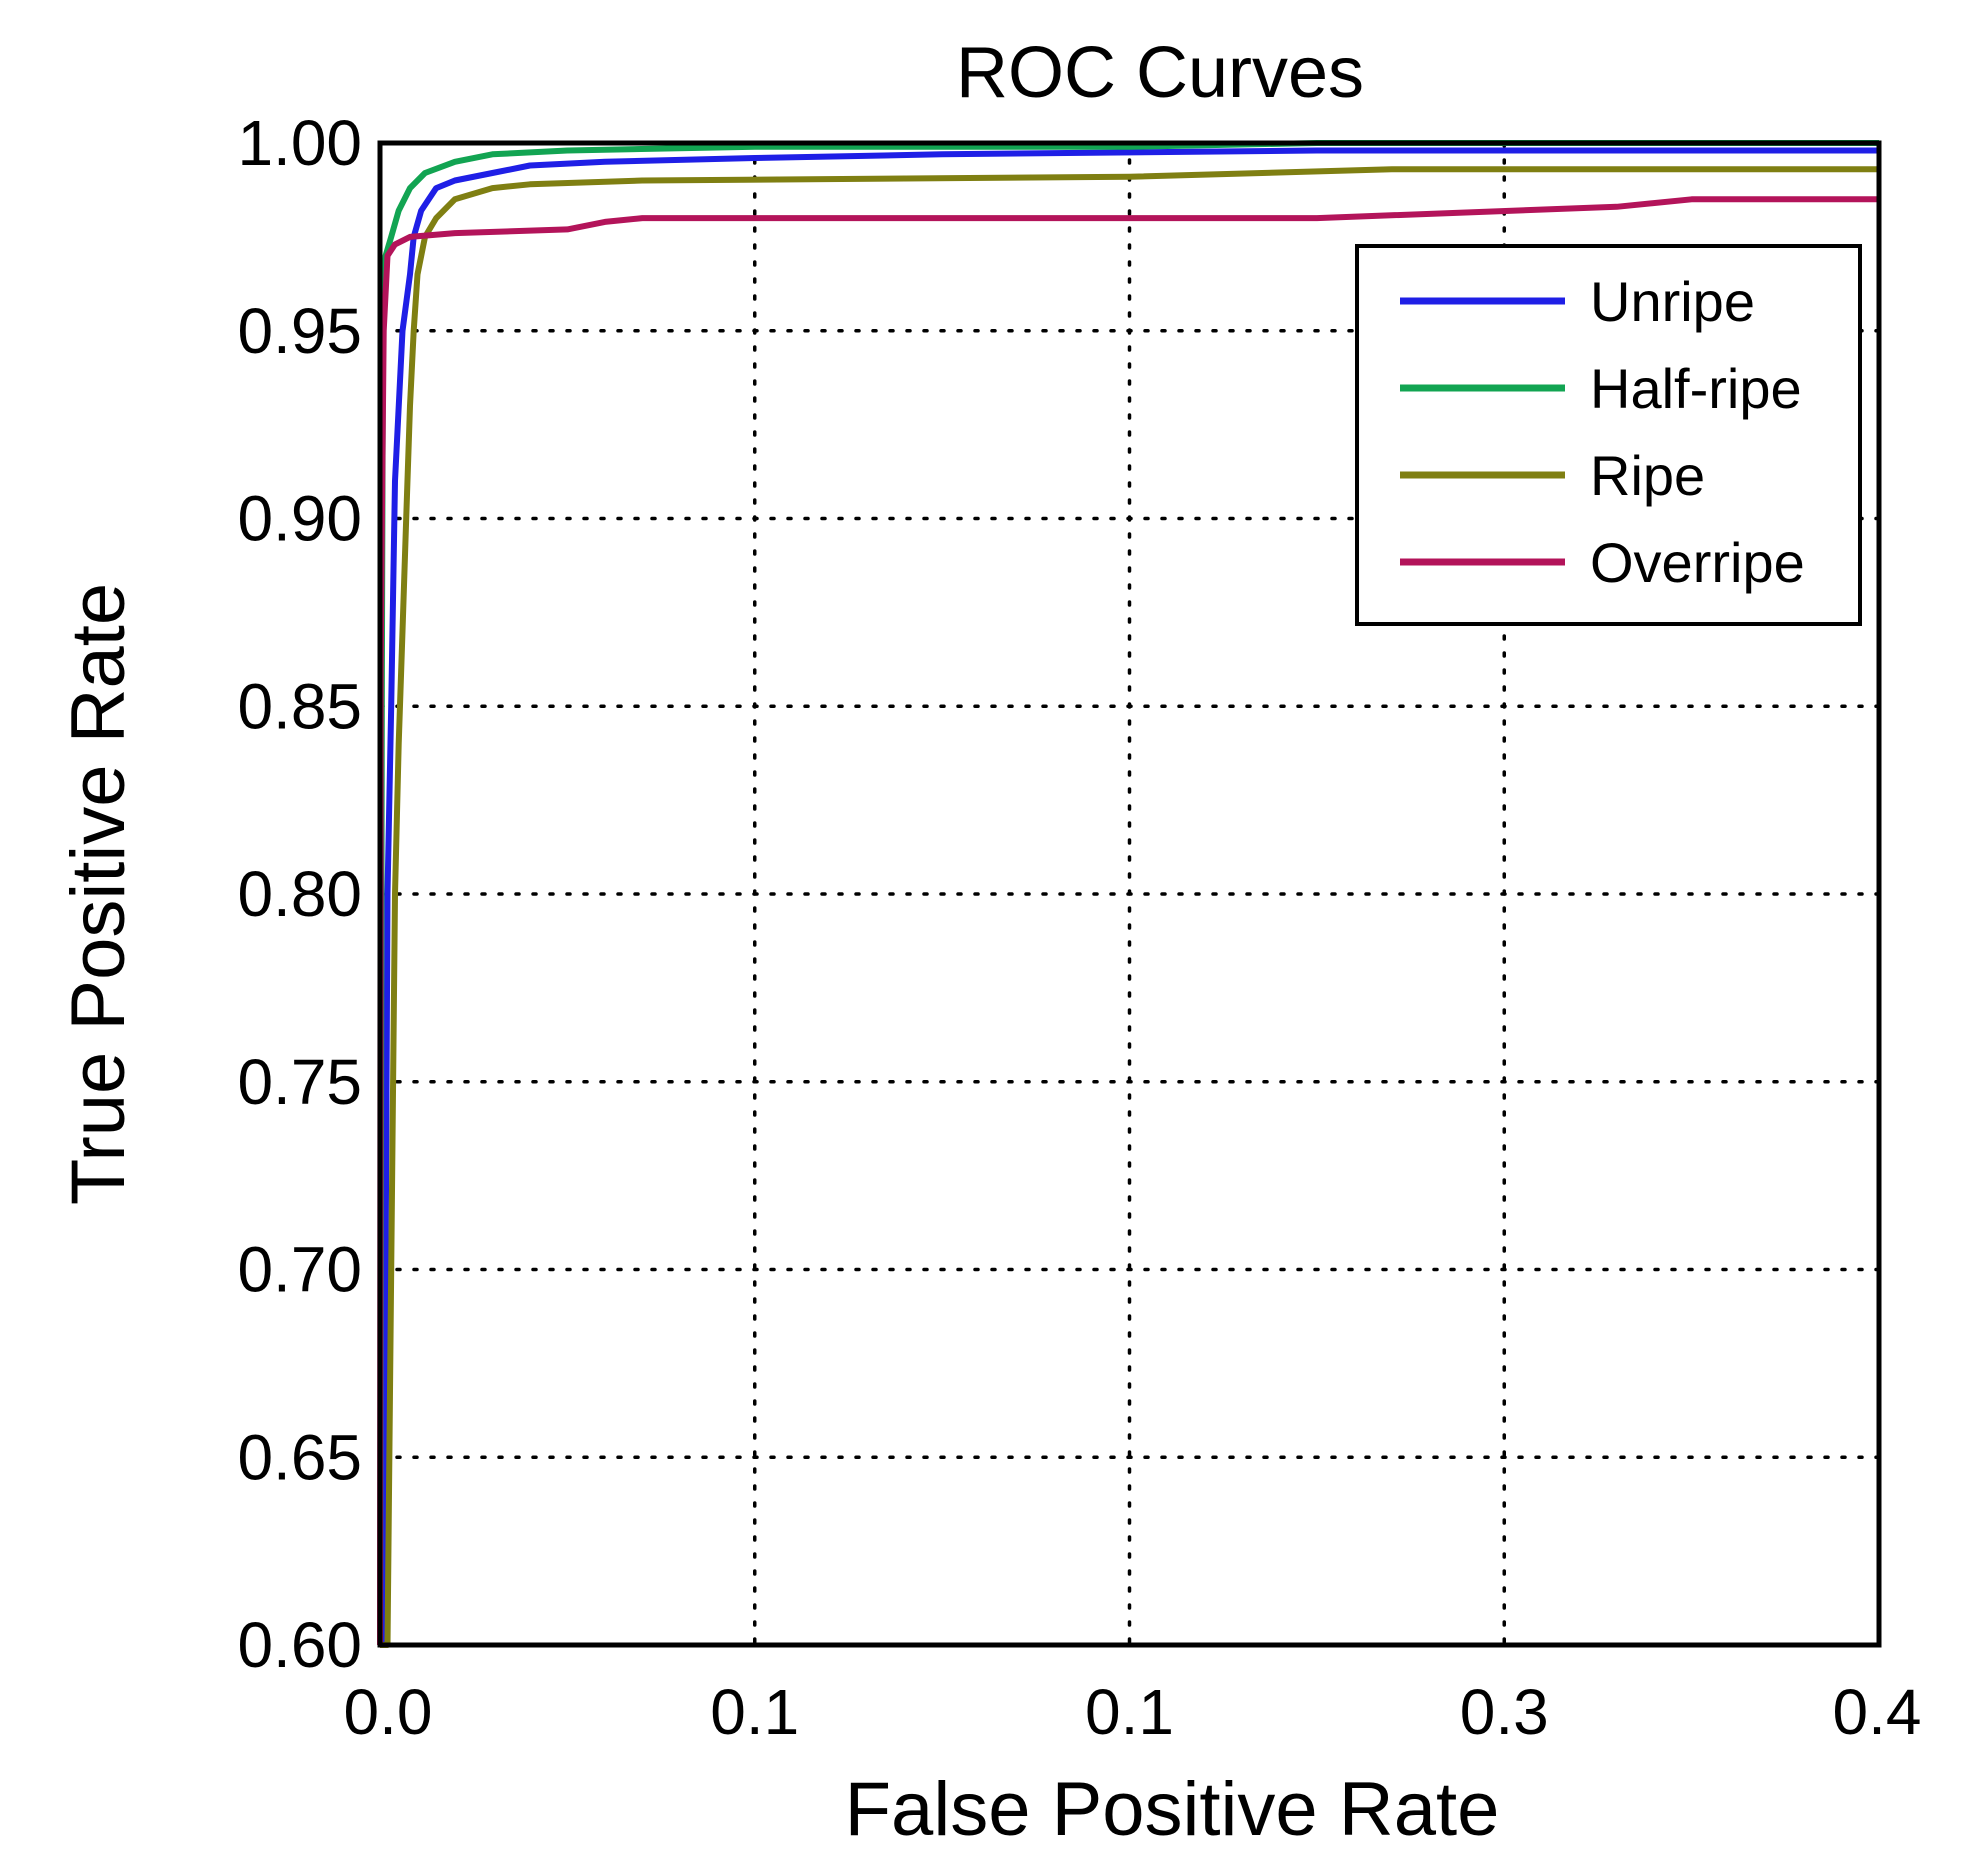  I want to click on y-tick-label: 0.70, so click(299, 1270).